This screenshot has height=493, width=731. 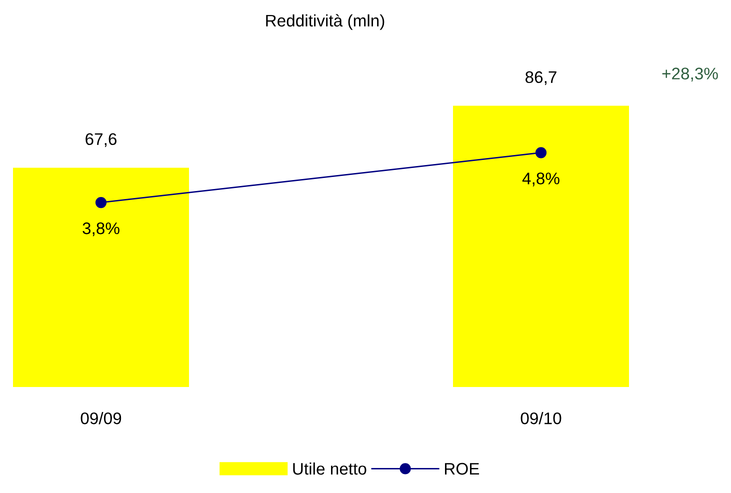 What do you see at coordinates (690, 75) in the screenshot?
I see `text: +28,3%` at bounding box center [690, 75].